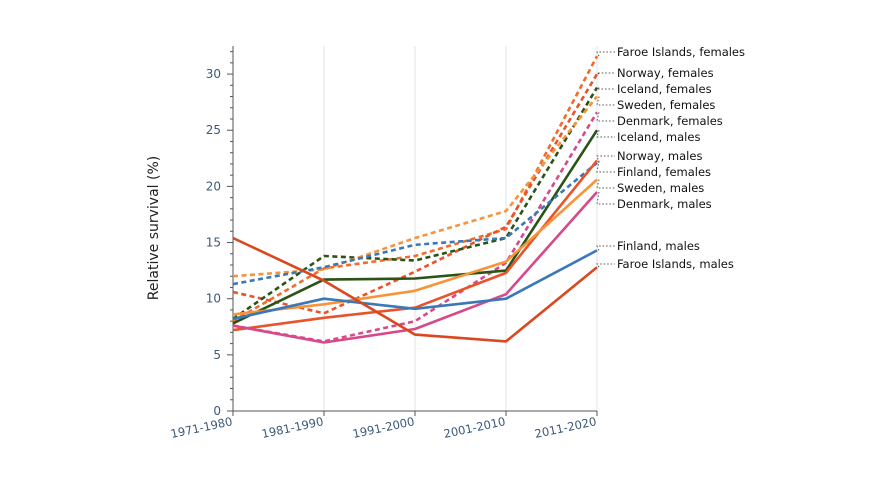 This screenshot has width=870, height=489. What do you see at coordinates (565, 427) in the screenshot?
I see `x-tick-label: 2011-2020` at bounding box center [565, 427].